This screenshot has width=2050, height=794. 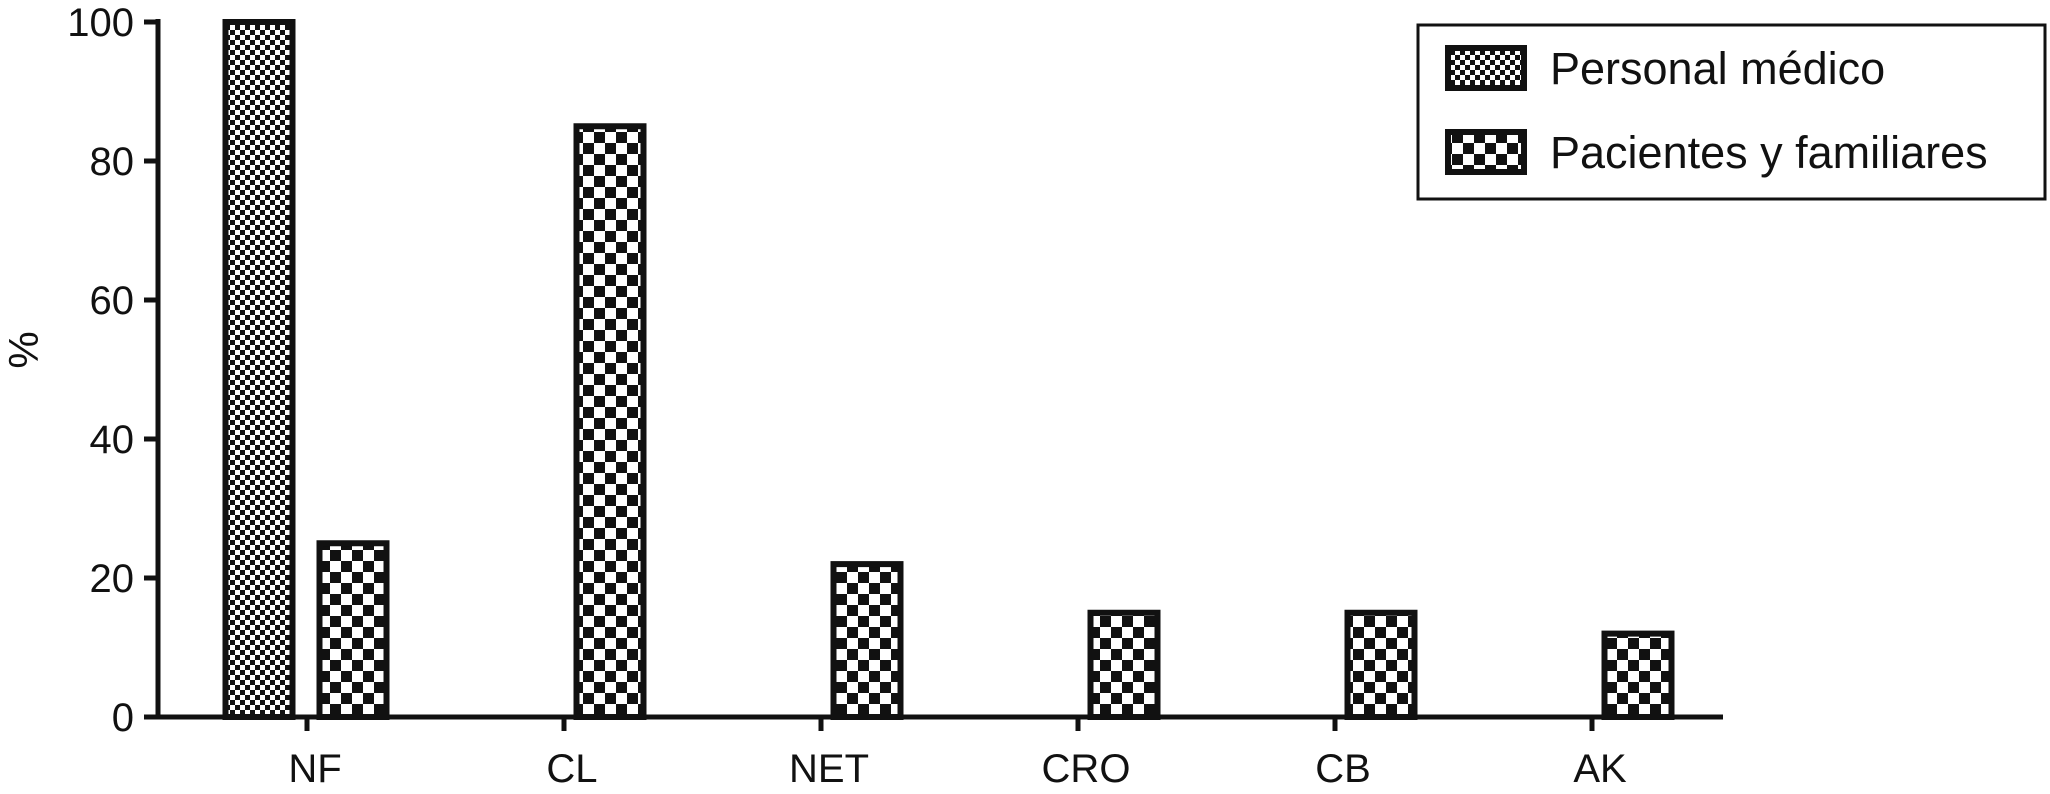 I want to click on y-tick-label: 80, so click(x=112, y=162).